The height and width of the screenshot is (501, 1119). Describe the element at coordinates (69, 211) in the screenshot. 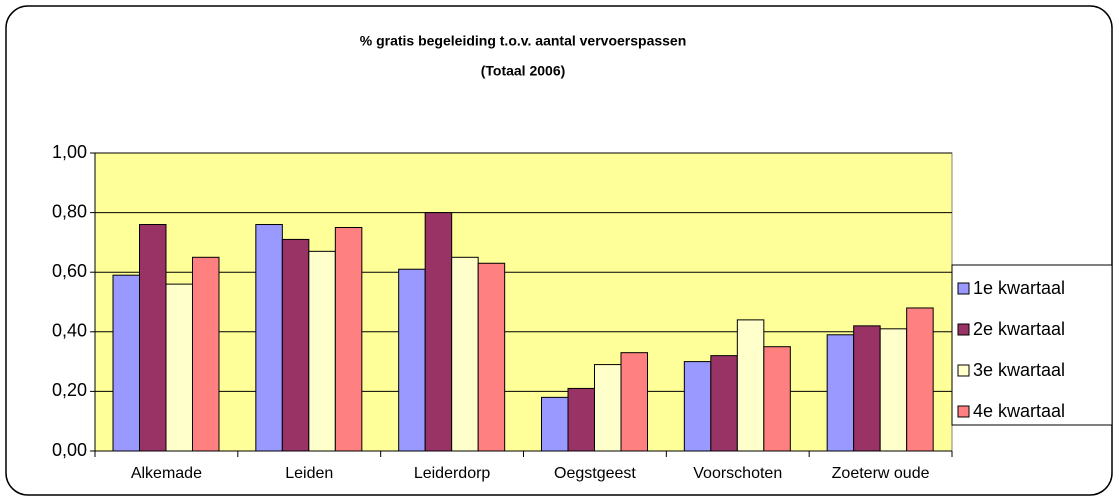

I see `y-tick-label: 0,80` at that location.